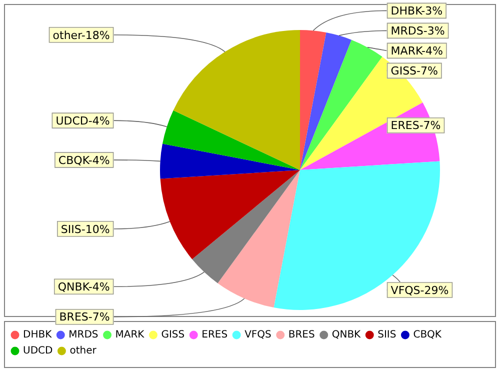  What do you see at coordinates (414, 71) in the screenshot?
I see `data-label: GISS-7%` at bounding box center [414, 71].